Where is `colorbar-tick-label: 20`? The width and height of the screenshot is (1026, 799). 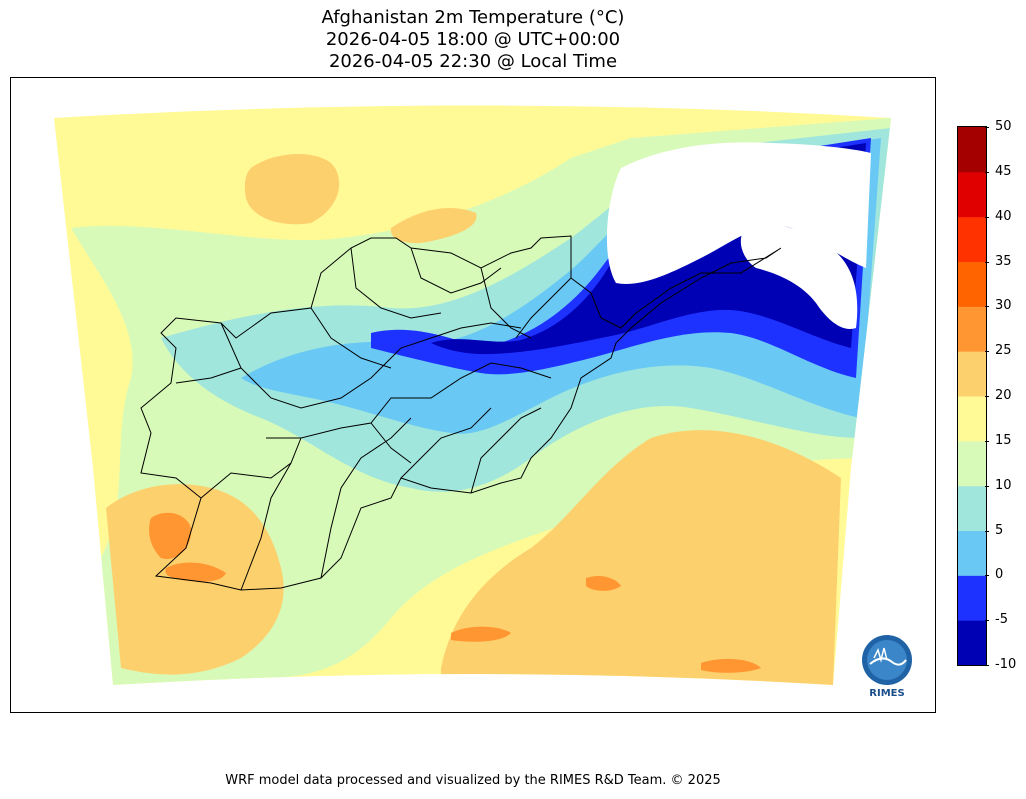
colorbar-tick-label: 20 is located at coordinates (1003, 395).